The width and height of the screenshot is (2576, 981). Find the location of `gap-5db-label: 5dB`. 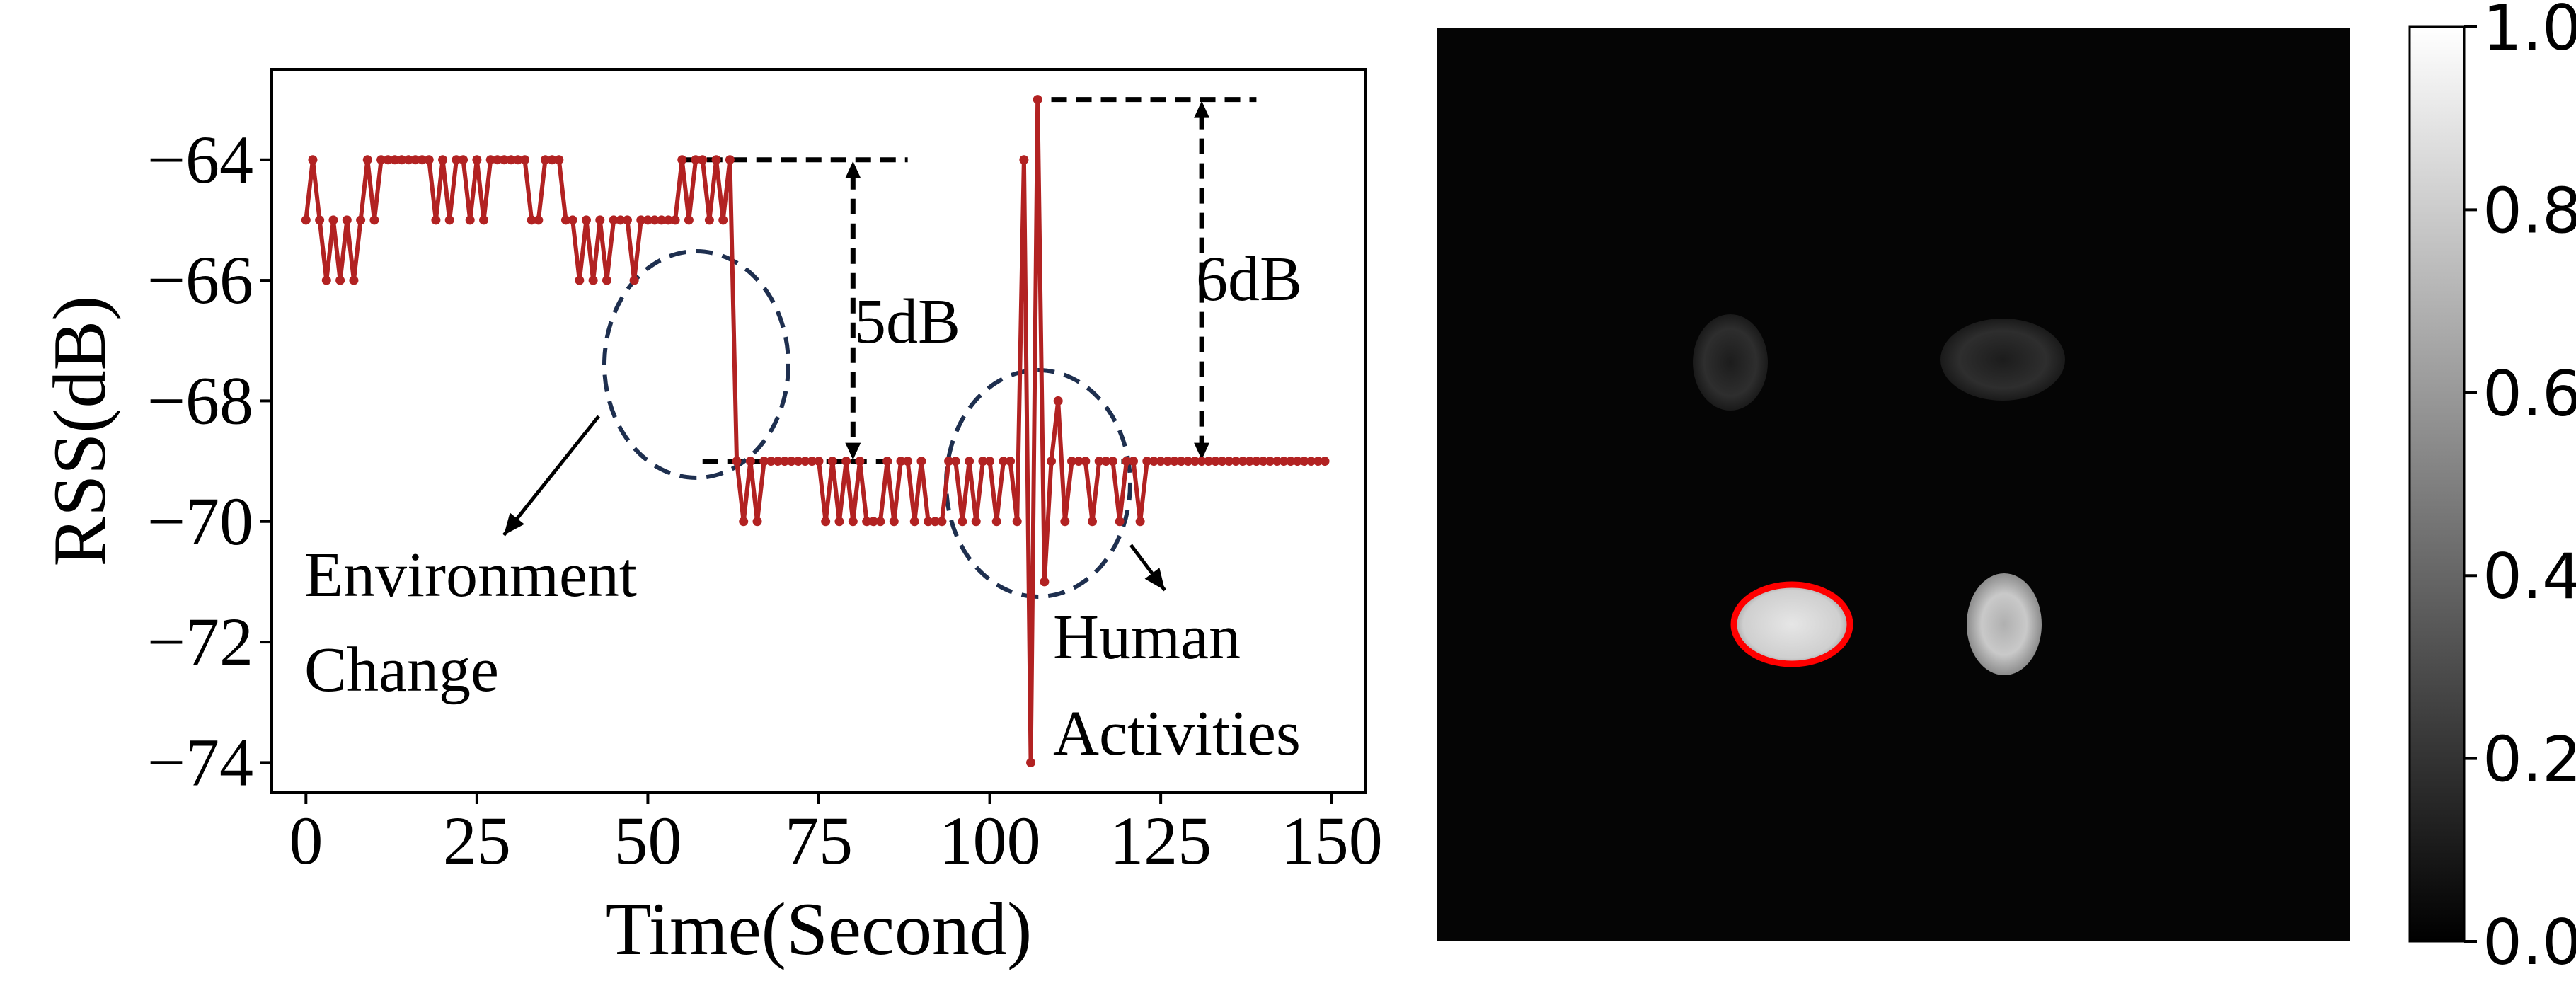

gap-5db-label: 5dB is located at coordinates (907, 322).